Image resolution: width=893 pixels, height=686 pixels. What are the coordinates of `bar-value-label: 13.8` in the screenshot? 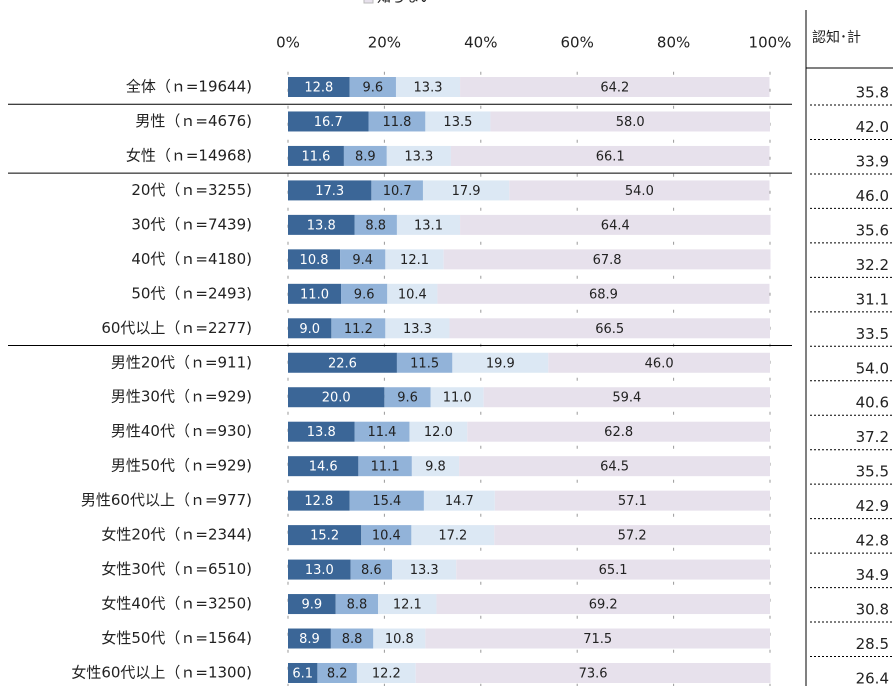 It's located at (321, 225).